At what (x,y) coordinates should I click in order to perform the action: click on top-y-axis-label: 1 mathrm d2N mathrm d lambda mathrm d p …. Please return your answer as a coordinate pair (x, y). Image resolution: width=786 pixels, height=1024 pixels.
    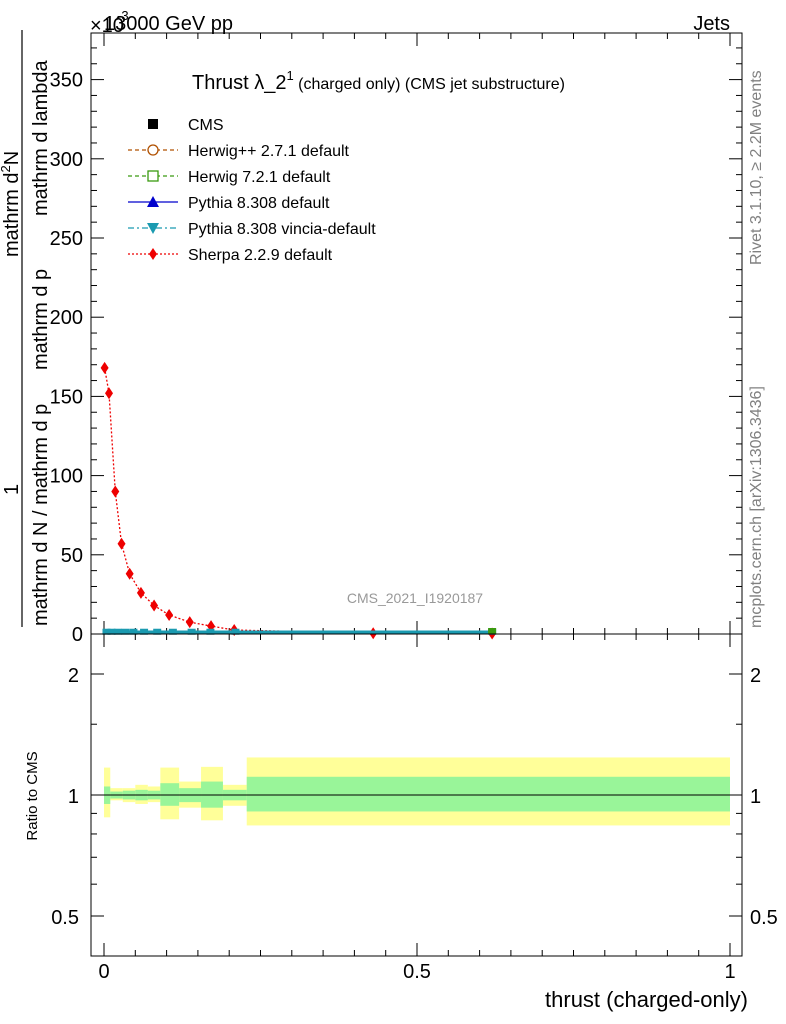
    Looking at the image, I should click on (26, 328).